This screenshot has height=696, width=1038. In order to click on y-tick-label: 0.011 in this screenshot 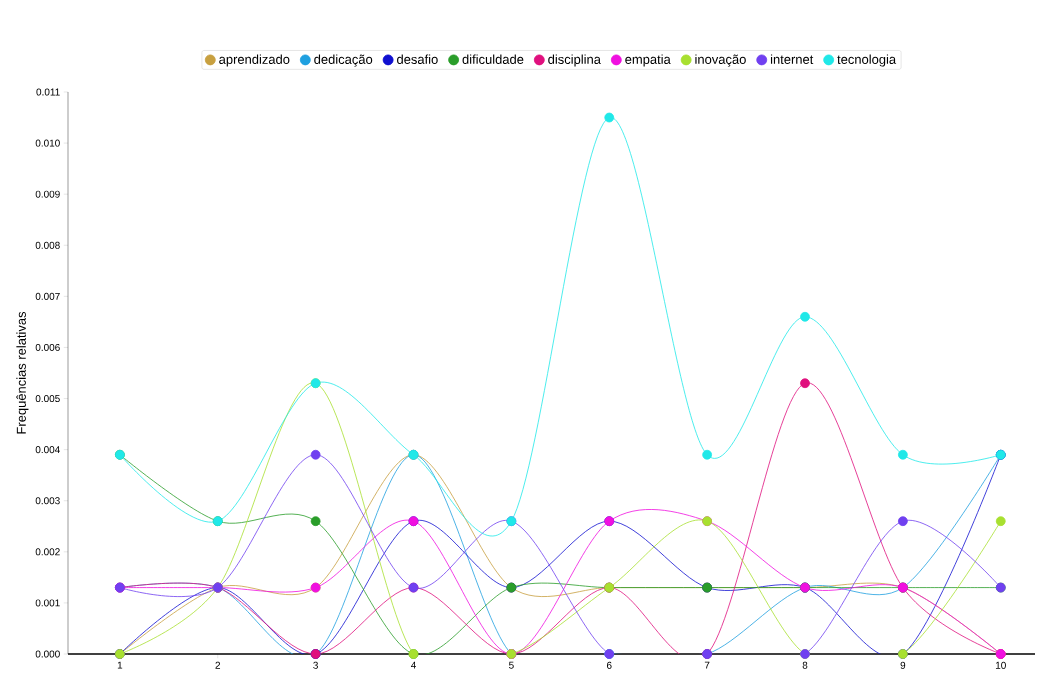, I will do `click(48, 92)`.